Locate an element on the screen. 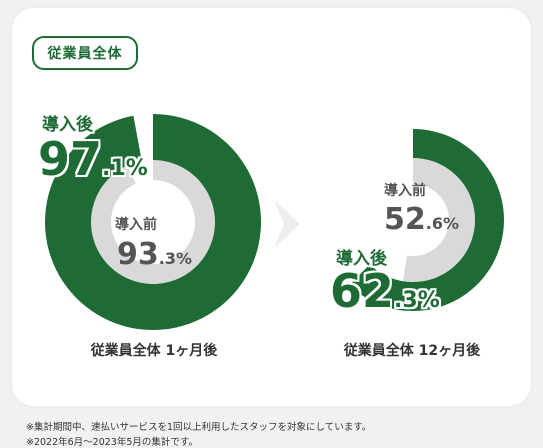  donut2-after-arc is located at coordinates (426, 220).